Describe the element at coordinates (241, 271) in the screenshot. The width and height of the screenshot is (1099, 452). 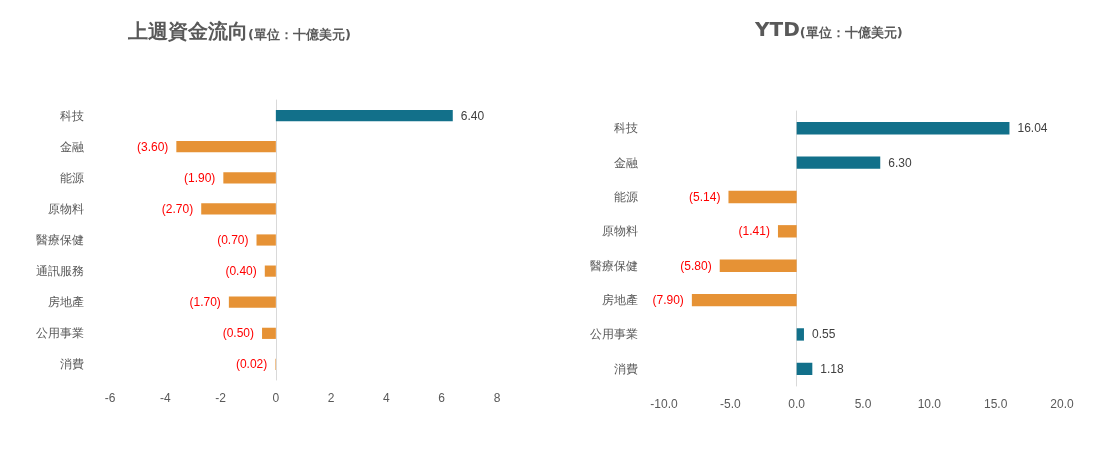
I see `data-label: (0.40)` at that location.